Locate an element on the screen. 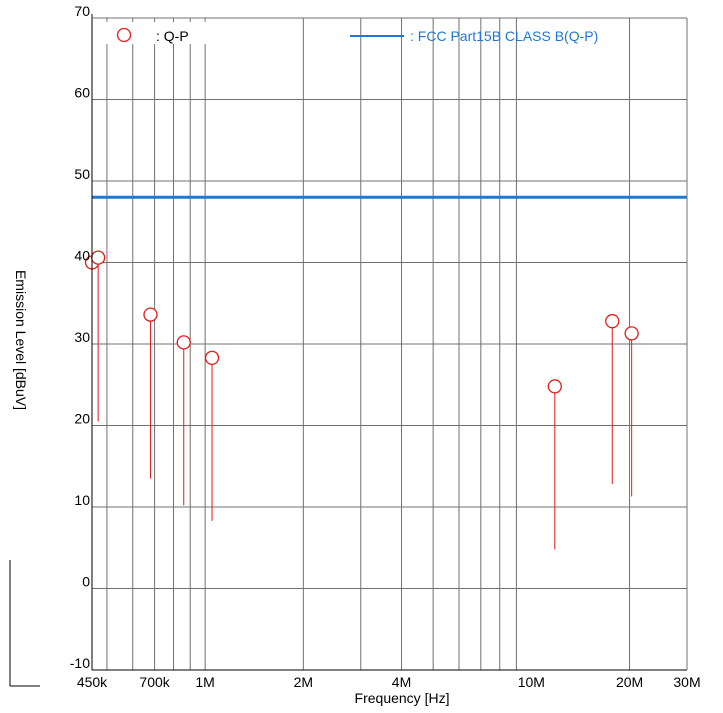  legend-limit-label: : FCC Part15B CLASS B(Q-P) is located at coordinates (504, 36).